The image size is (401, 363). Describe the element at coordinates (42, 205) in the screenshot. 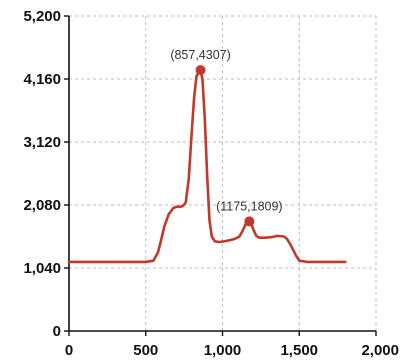

I see `y-tick-label: 2,080` at that location.